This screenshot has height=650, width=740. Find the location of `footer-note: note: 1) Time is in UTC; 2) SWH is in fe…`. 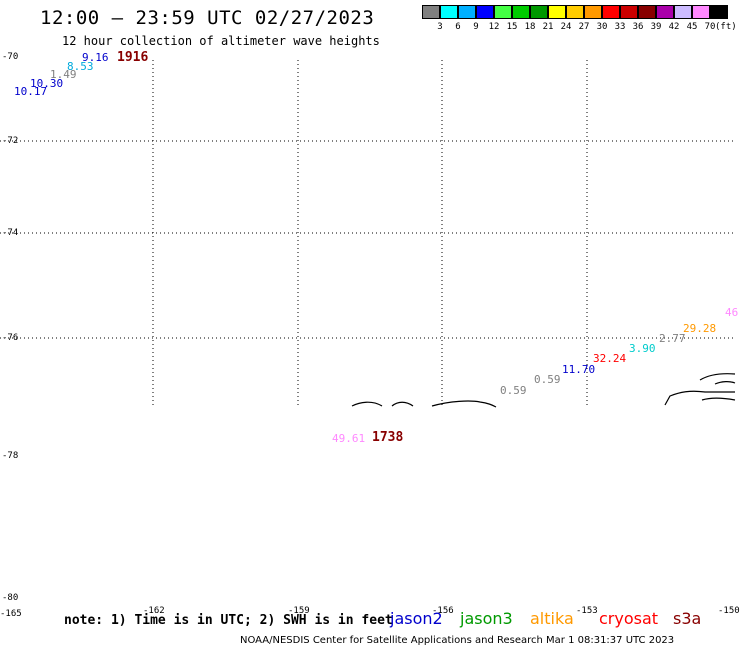

footer-note: note: 1) Time is in UTC; 2) SWH is in fe… is located at coordinates (228, 620).